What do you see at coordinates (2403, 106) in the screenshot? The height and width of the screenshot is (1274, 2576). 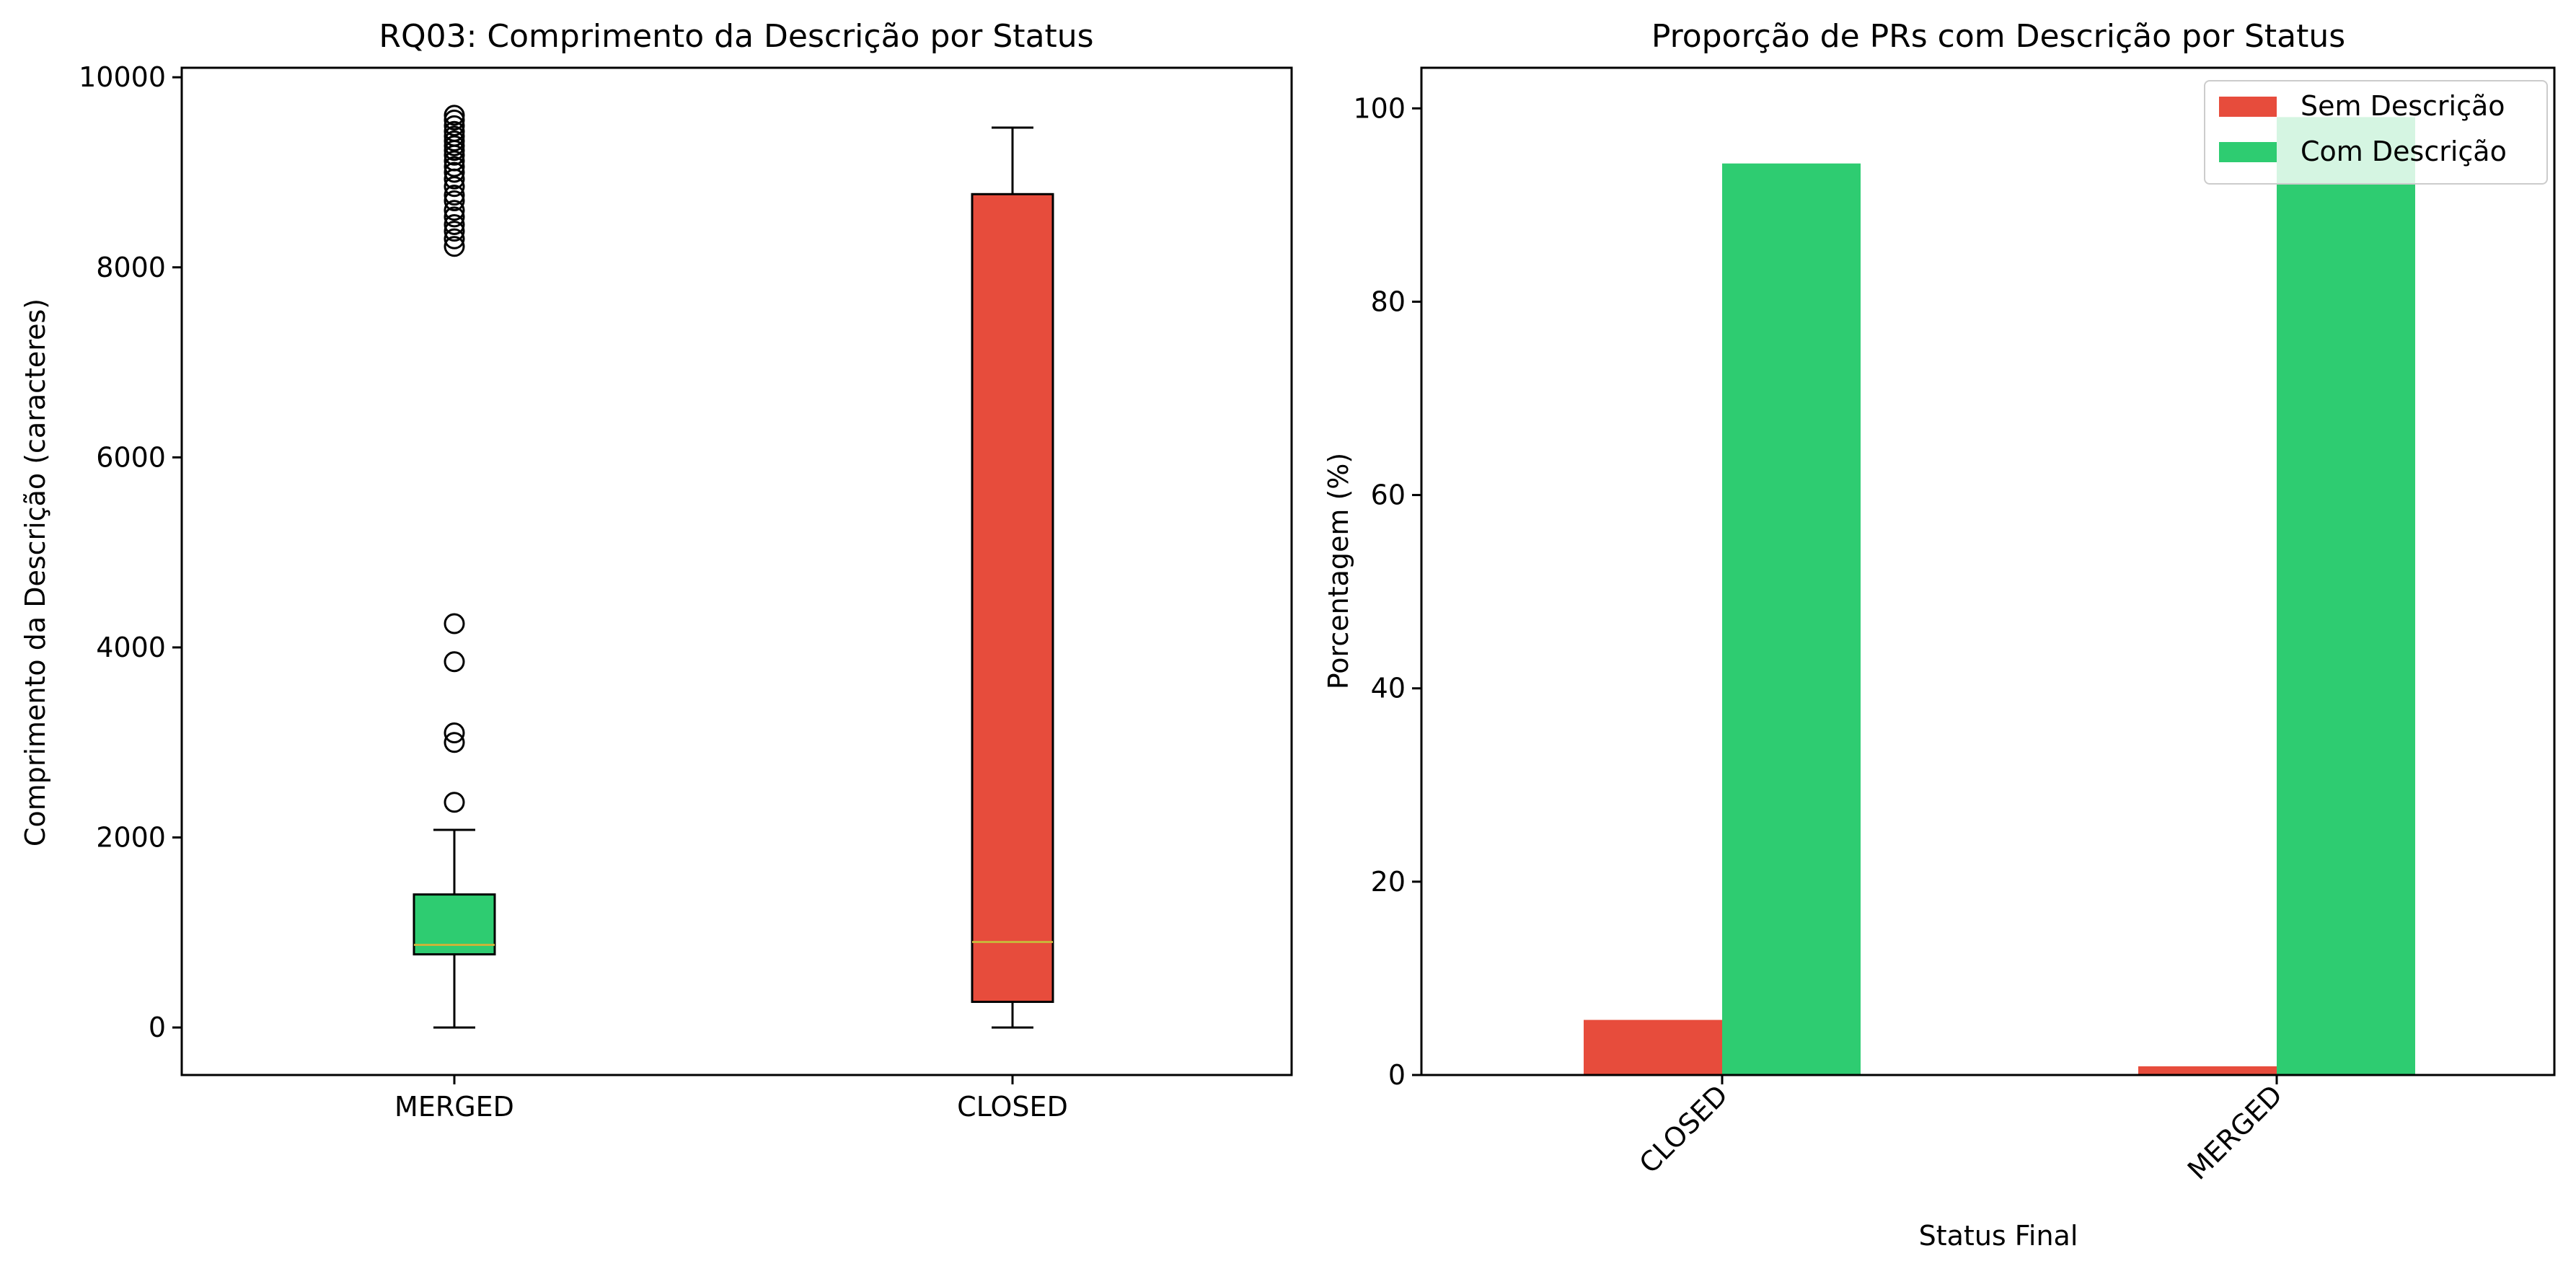 I see `legend-label: Sem Descrição` at bounding box center [2403, 106].